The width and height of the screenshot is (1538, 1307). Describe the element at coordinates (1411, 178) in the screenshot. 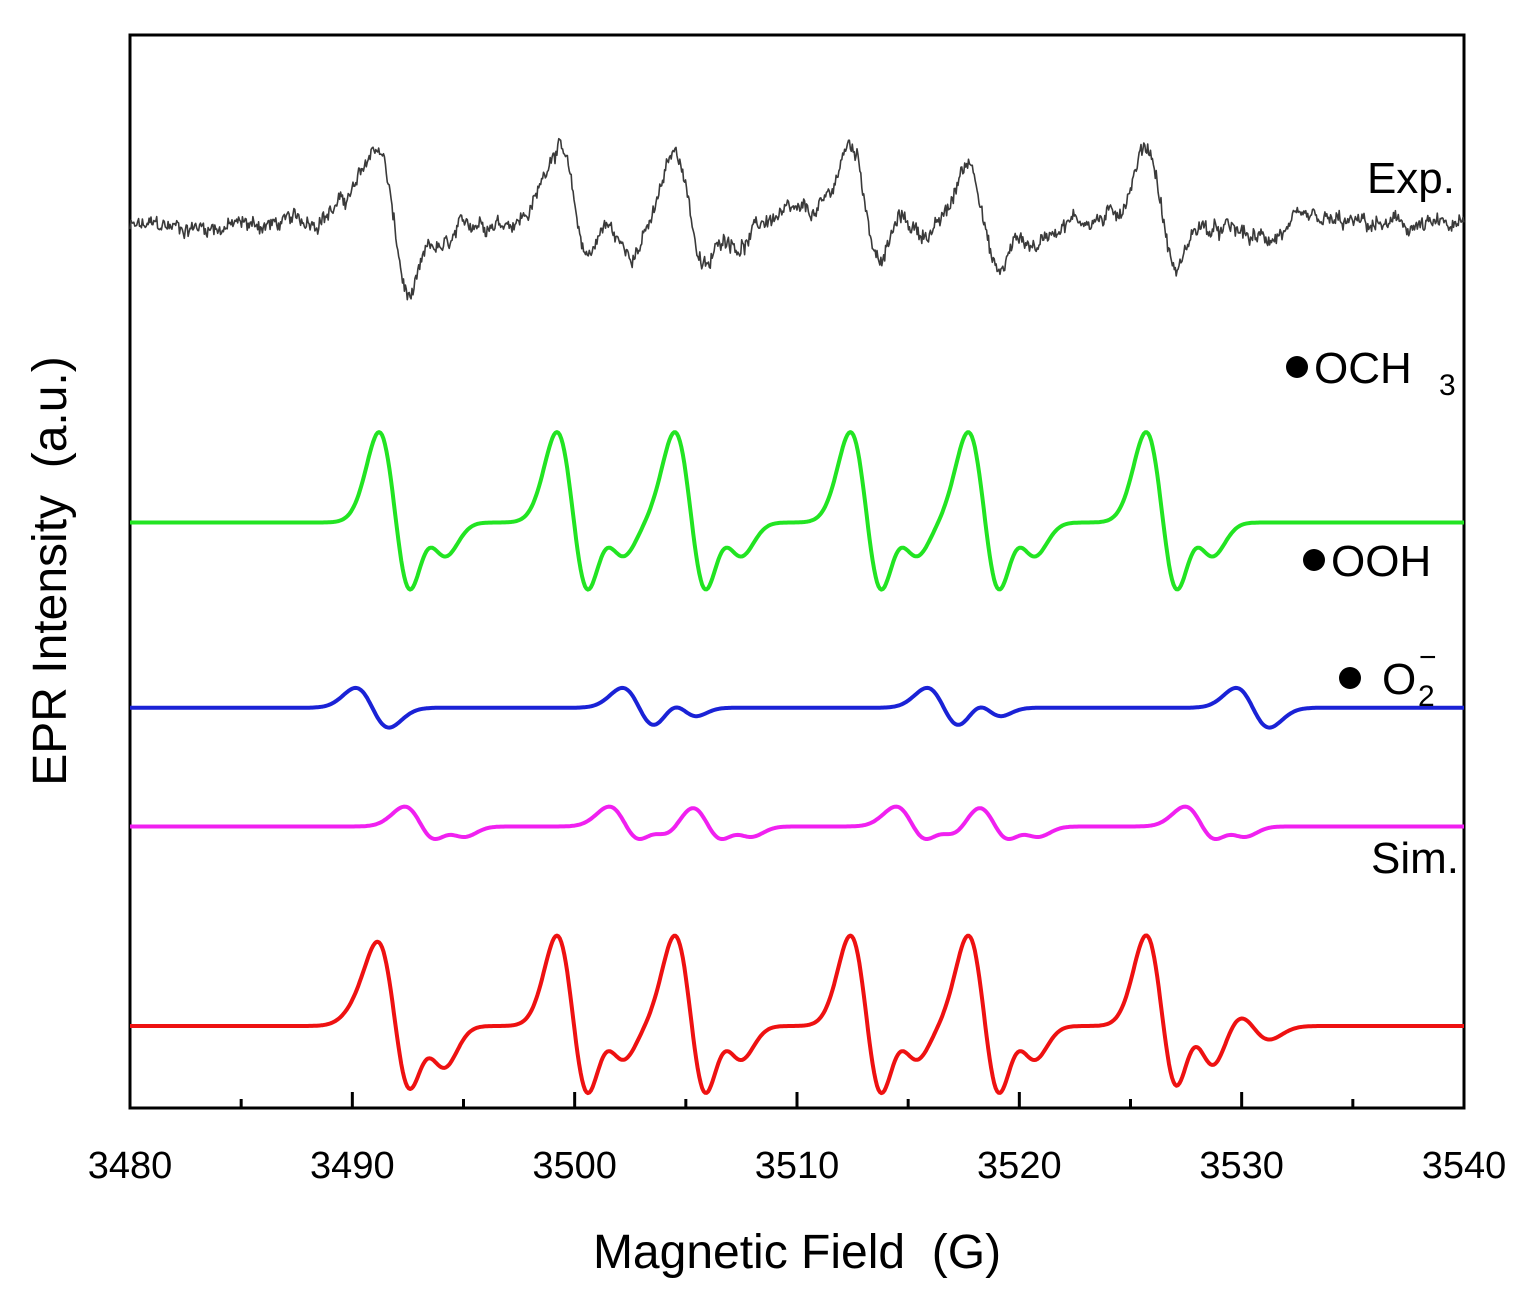

I see `label-exp: Exp.` at that location.